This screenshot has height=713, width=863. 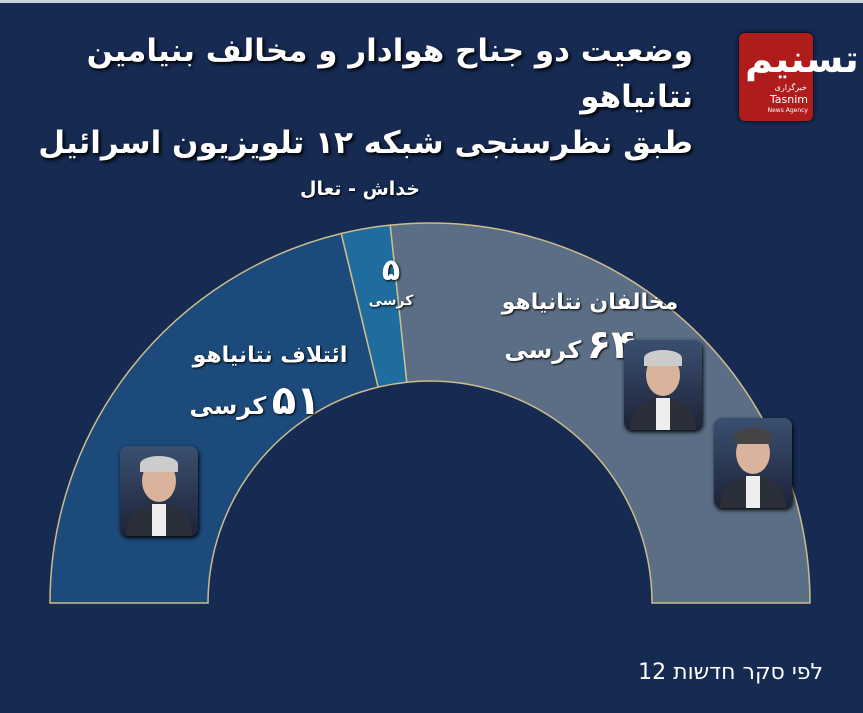 I want to click on title-line-2: طبق نظرسنجی شبکه ۱۲ تلویزیون اسرائیل, so click(x=365, y=143).